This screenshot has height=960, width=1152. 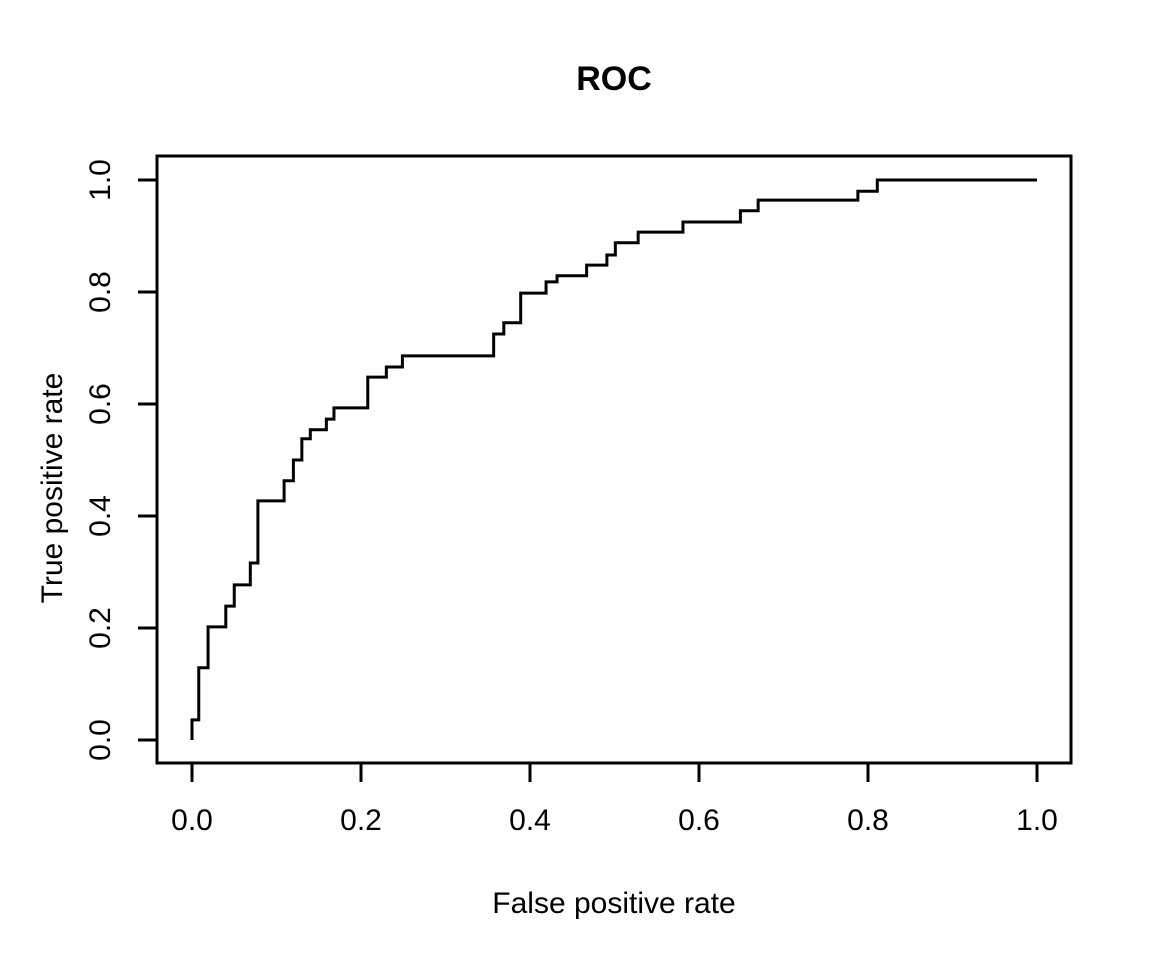 I want to click on y-tick-label: 0.8, so click(x=100, y=292).